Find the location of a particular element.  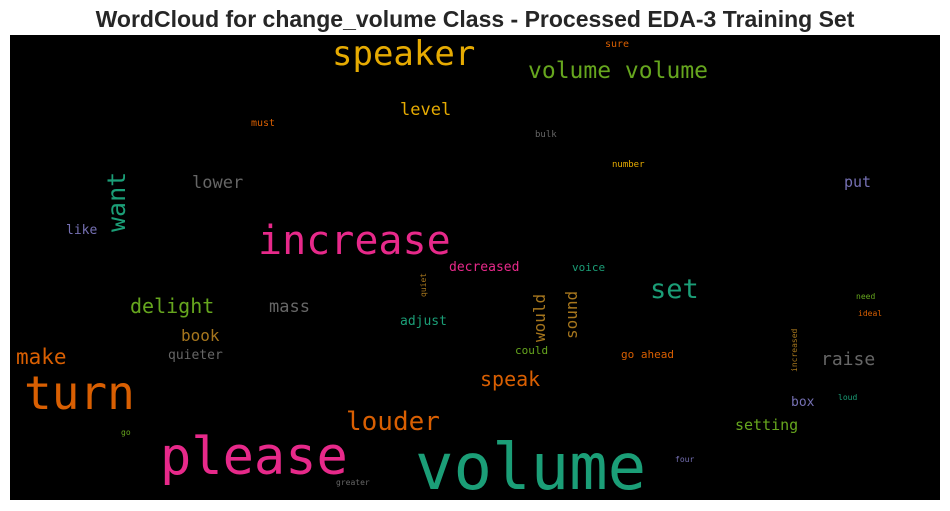

word-must: must is located at coordinates (263, 123).